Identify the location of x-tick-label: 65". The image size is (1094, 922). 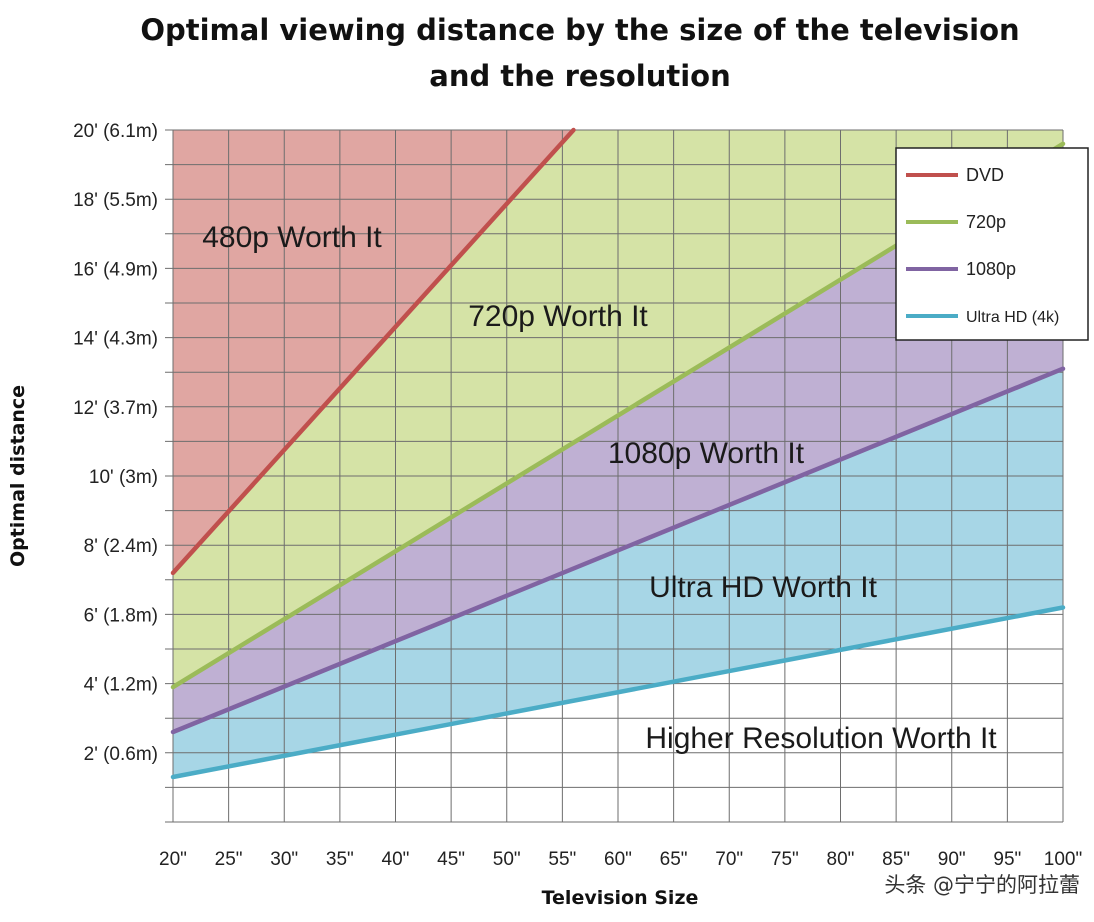
(674, 859).